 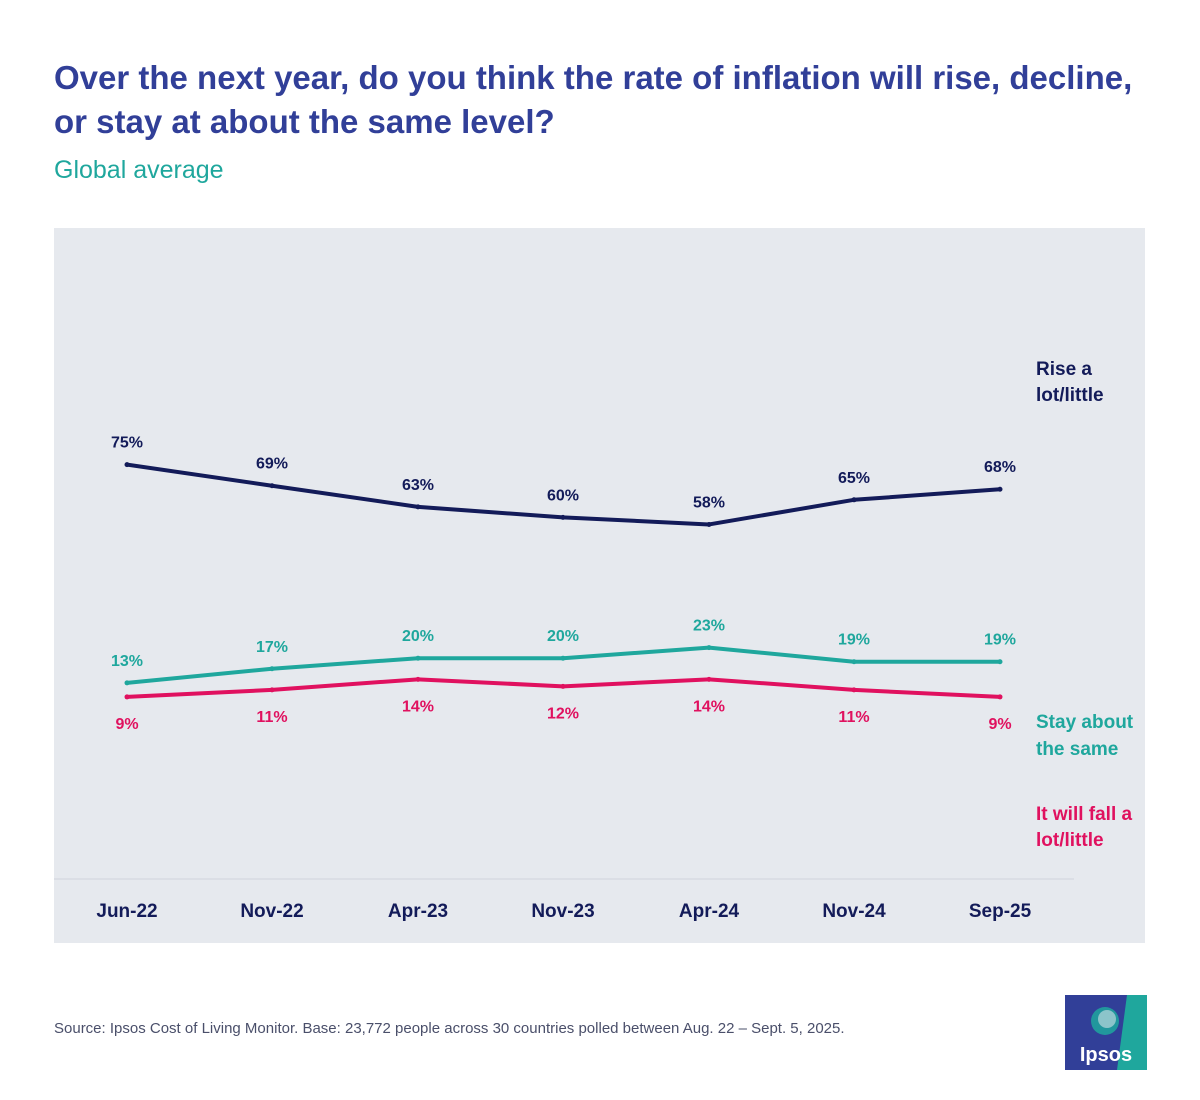 What do you see at coordinates (1085, 722) in the screenshot?
I see `series-legend-label: Stay about` at bounding box center [1085, 722].